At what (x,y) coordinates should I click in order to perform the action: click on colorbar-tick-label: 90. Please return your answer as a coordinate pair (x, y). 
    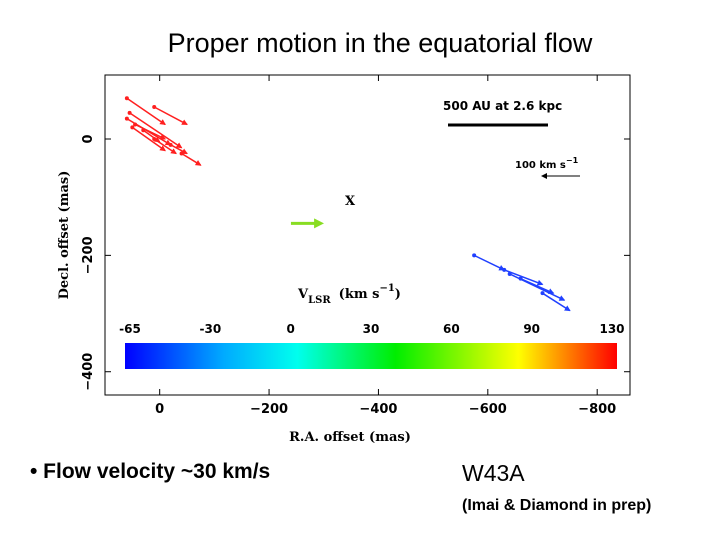
    Looking at the image, I should click on (531, 329).